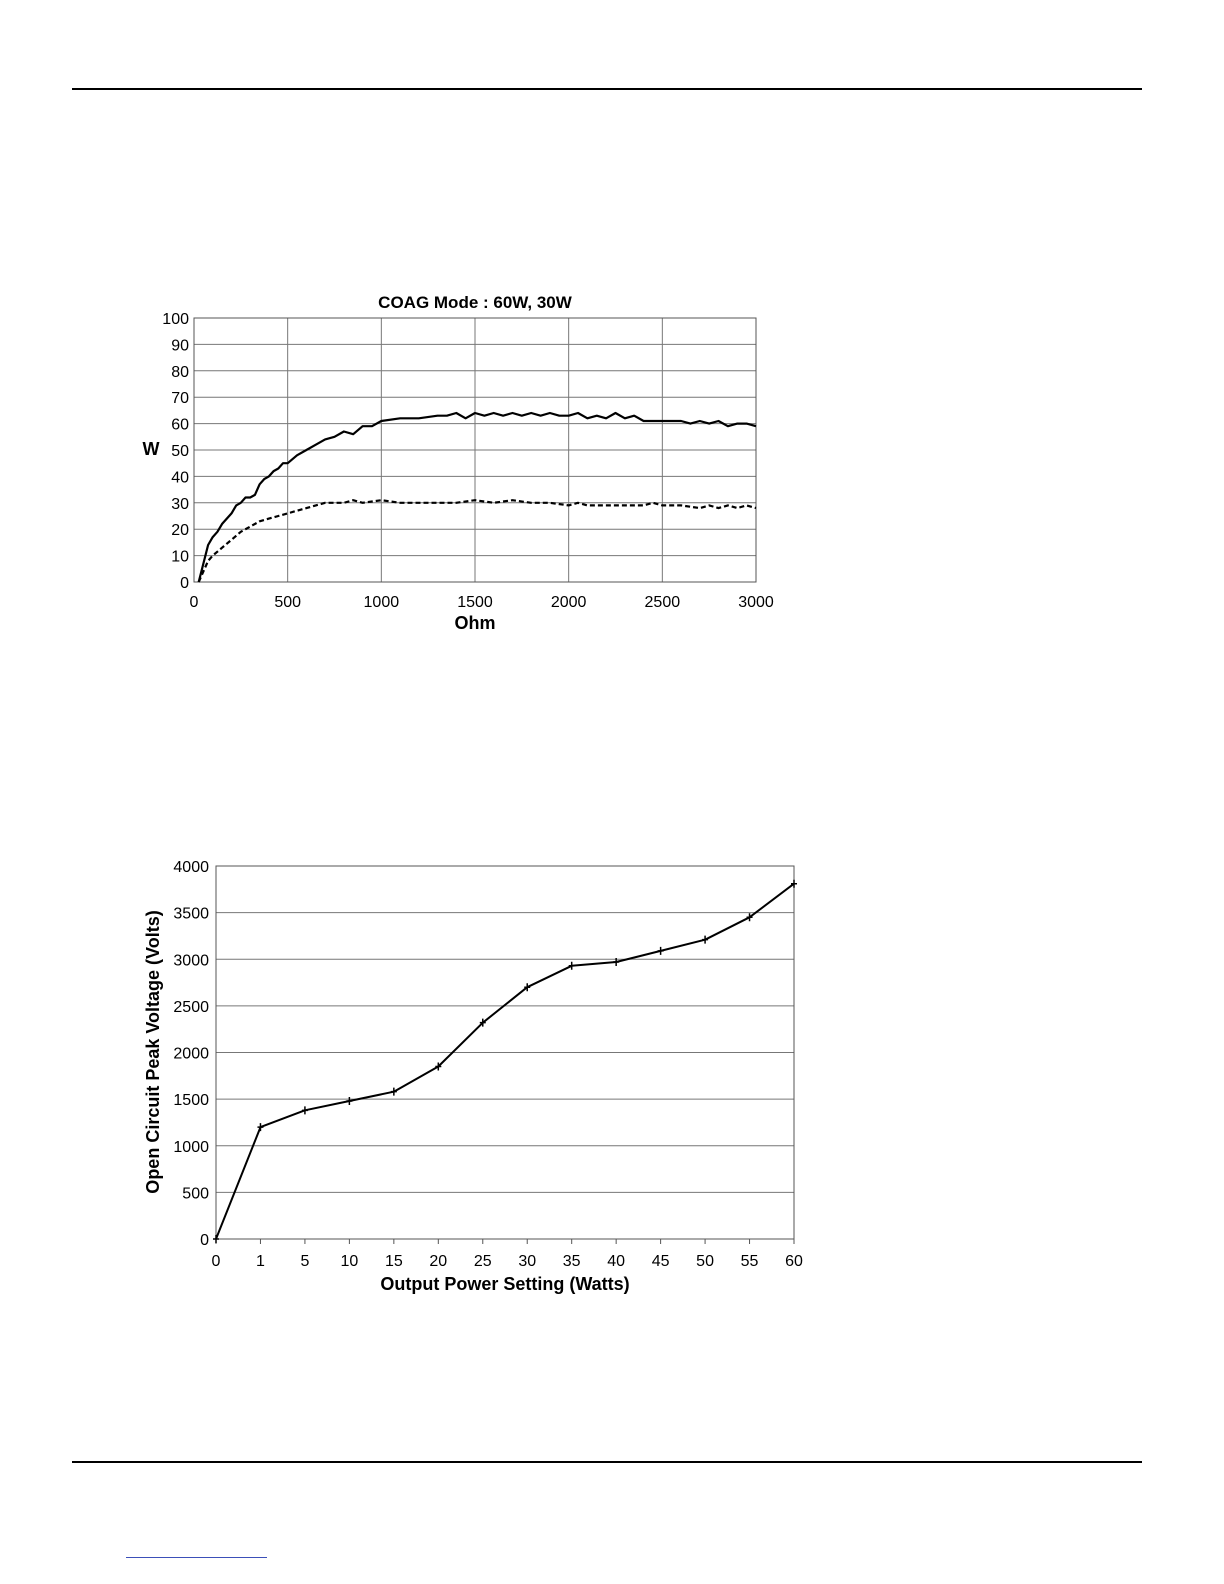 The height and width of the screenshot is (1584, 1224). What do you see at coordinates (195, 1193) in the screenshot?
I see `chart2-y-tick-label: 500` at bounding box center [195, 1193].